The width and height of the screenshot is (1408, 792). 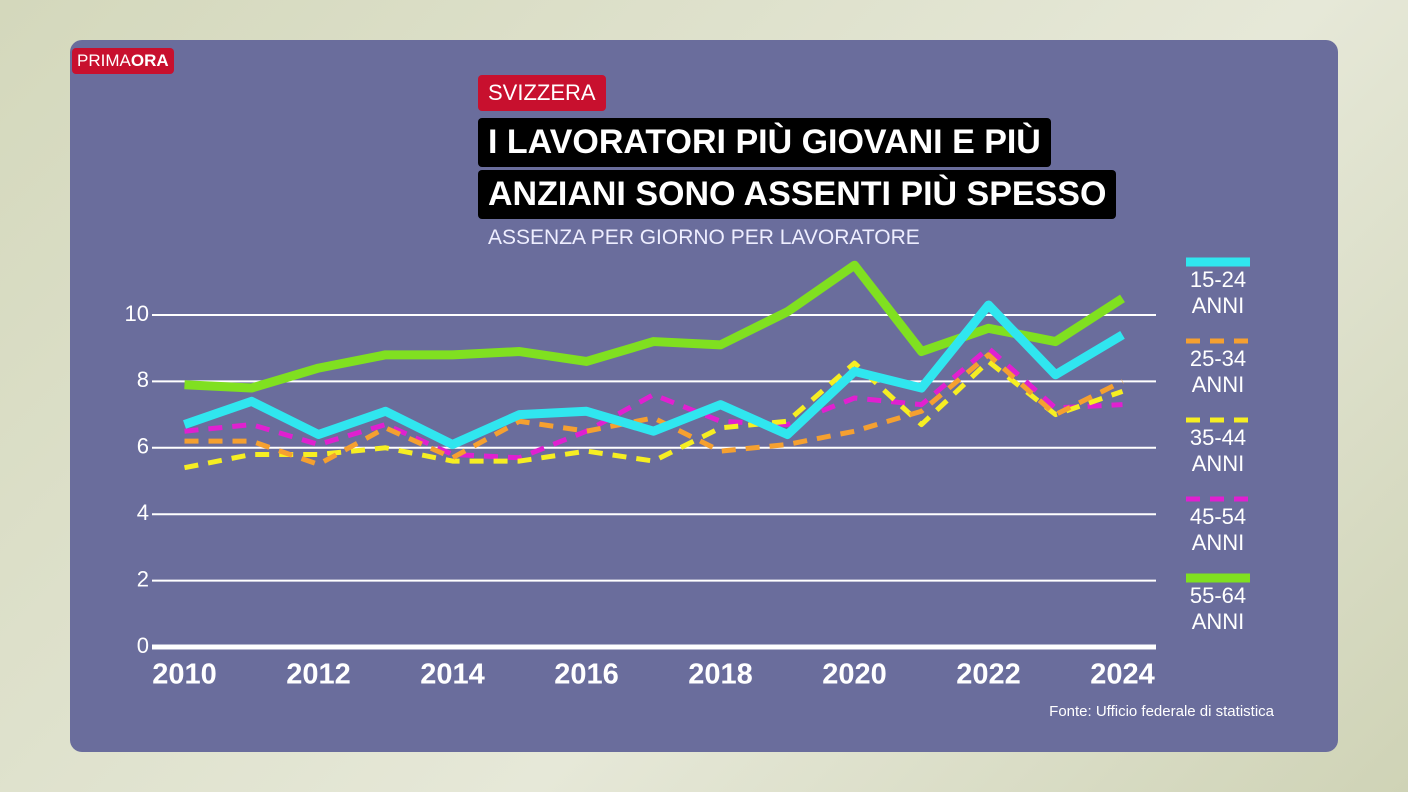 What do you see at coordinates (1161, 711) in the screenshot?
I see `source-note: Fonte: Ufficio federale di statistica` at bounding box center [1161, 711].